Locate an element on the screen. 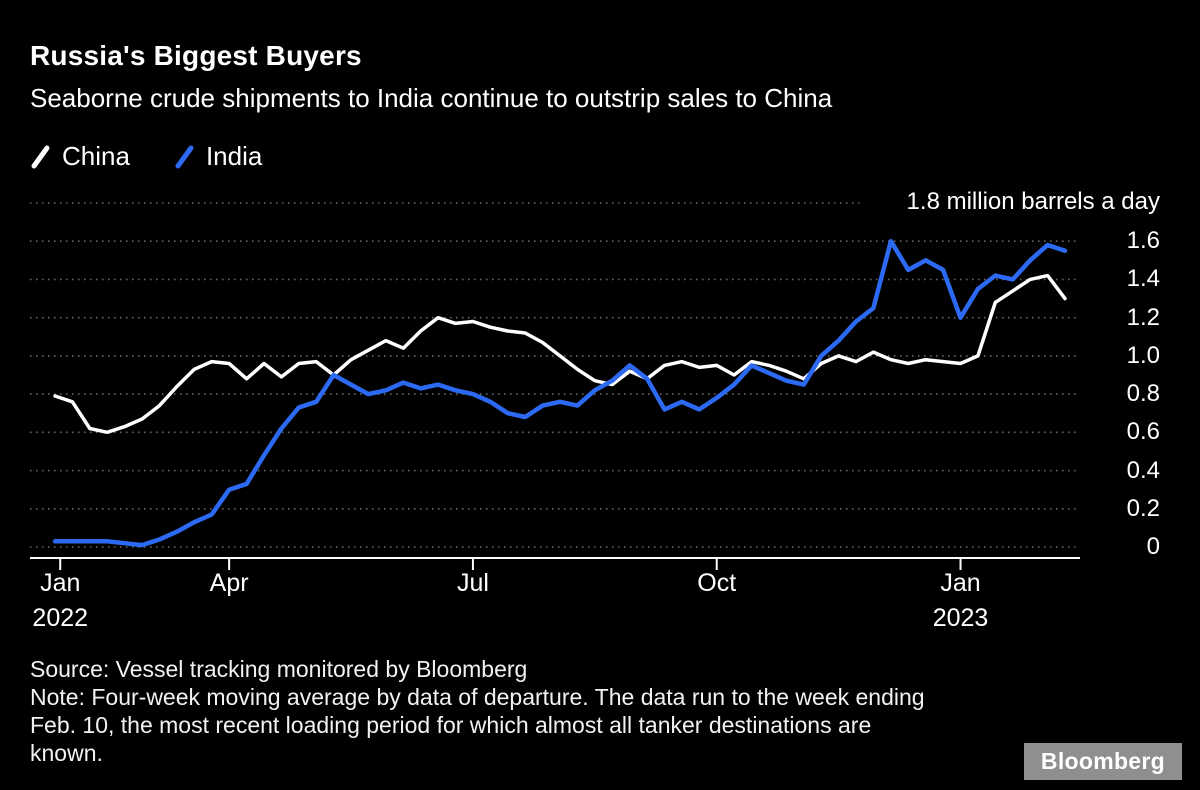 Image resolution: width=1200 pixels, height=790 pixels. x-tick-year: 2023 is located at coordinates (960, 618).